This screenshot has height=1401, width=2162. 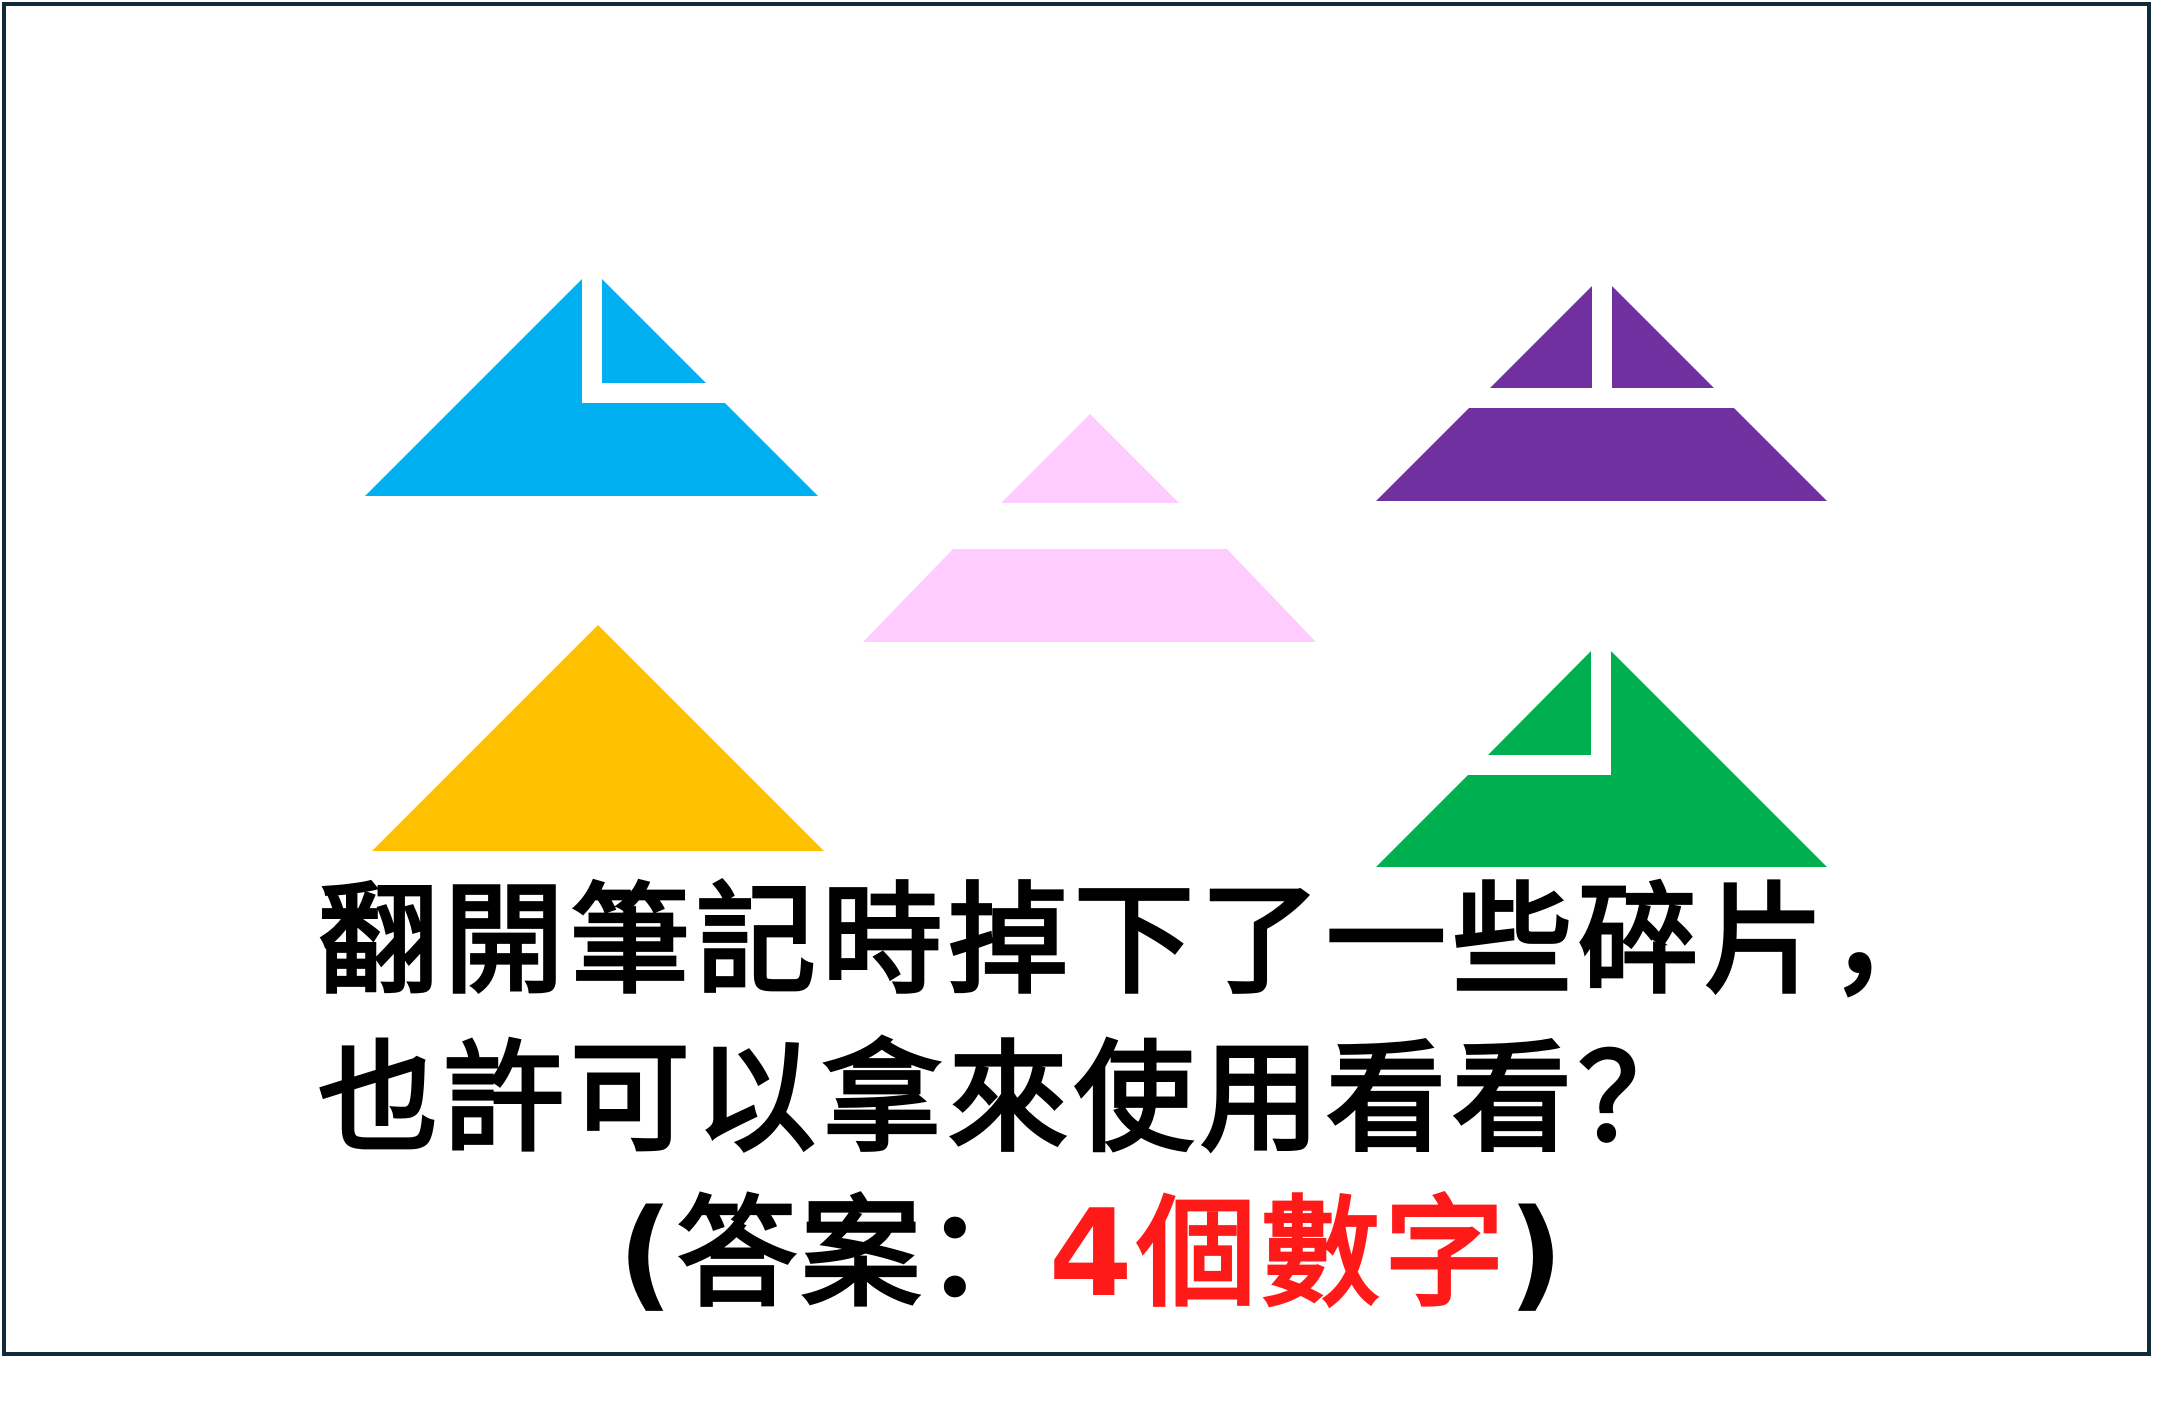 What do you see at coordinates (1663, 337) in the screenshot?
I see `purple-piece-top-right` at bounding box center [1663, 337].